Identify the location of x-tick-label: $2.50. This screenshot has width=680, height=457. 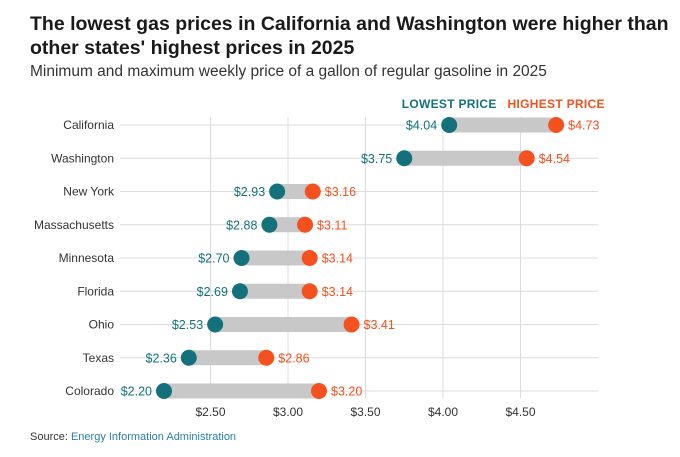
(210, 412).